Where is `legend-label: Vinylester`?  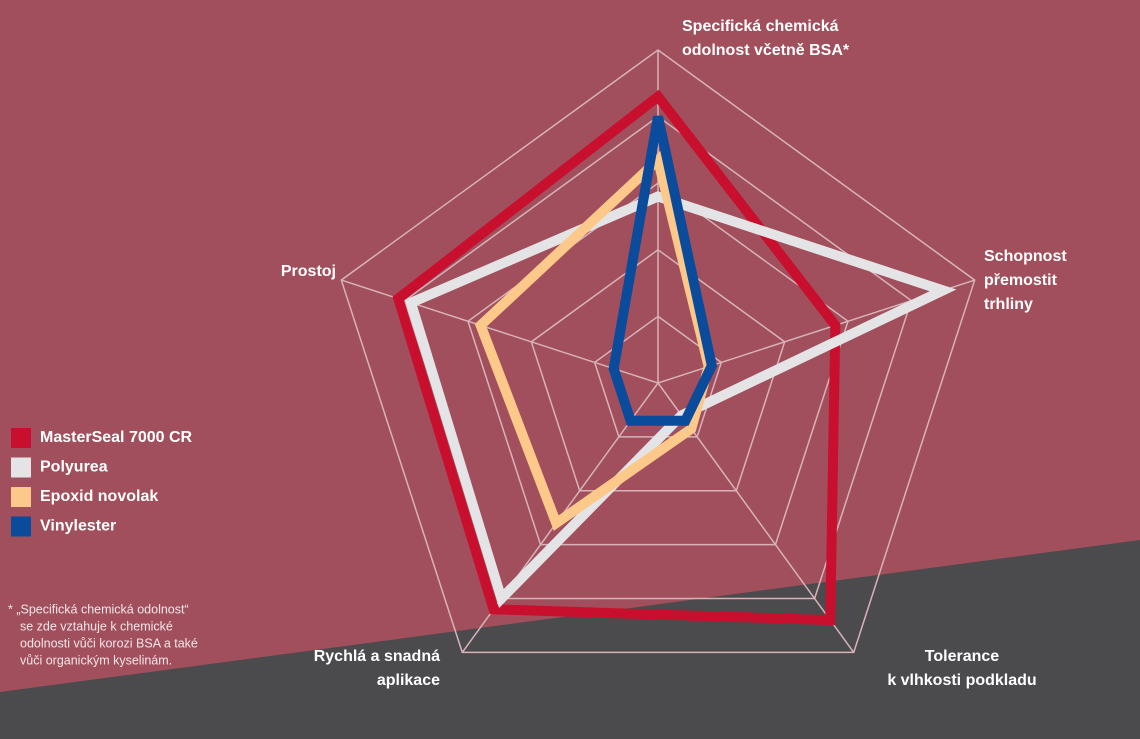 legend-label: Vinylester is located at coordinates (78, 526).